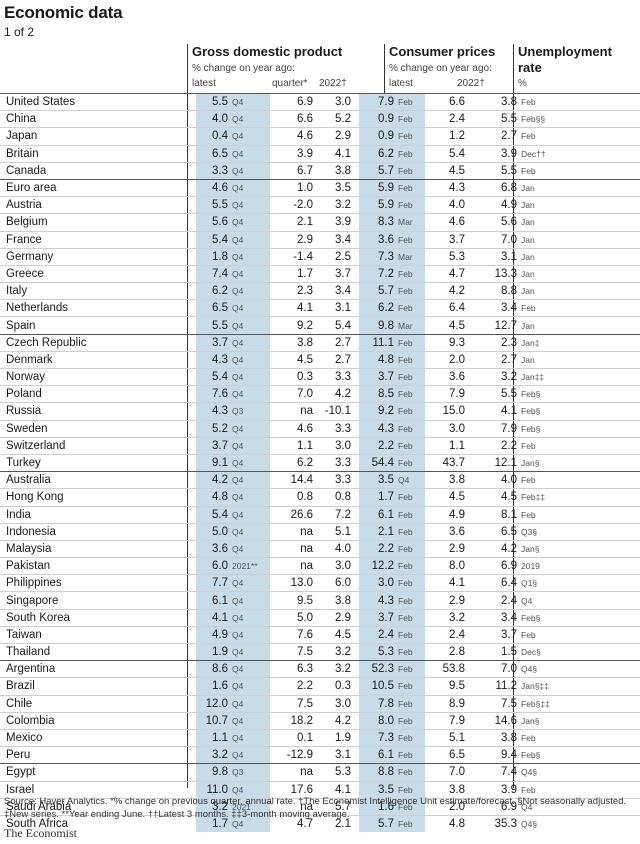  What do you see at coordinates (212, 617) in the screenshot?
I see `gdp-latest-value: 4.1` at bounding box center [212, 617].